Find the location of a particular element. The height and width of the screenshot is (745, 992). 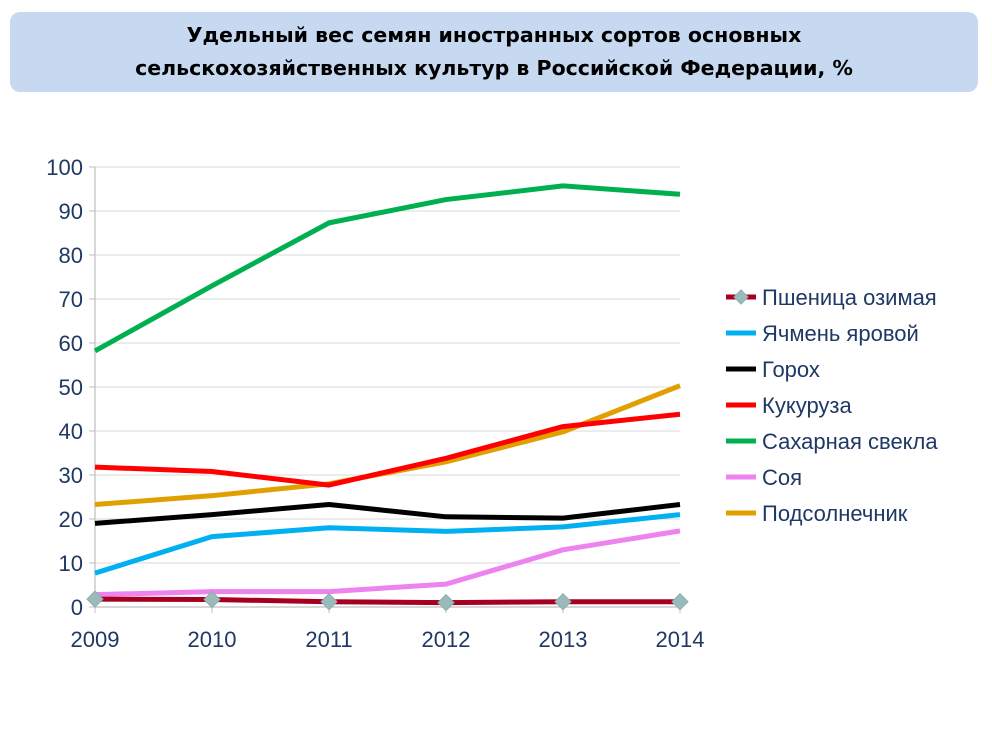

legend-item-6: Подсолнечник is located at coordinates (817, 513).